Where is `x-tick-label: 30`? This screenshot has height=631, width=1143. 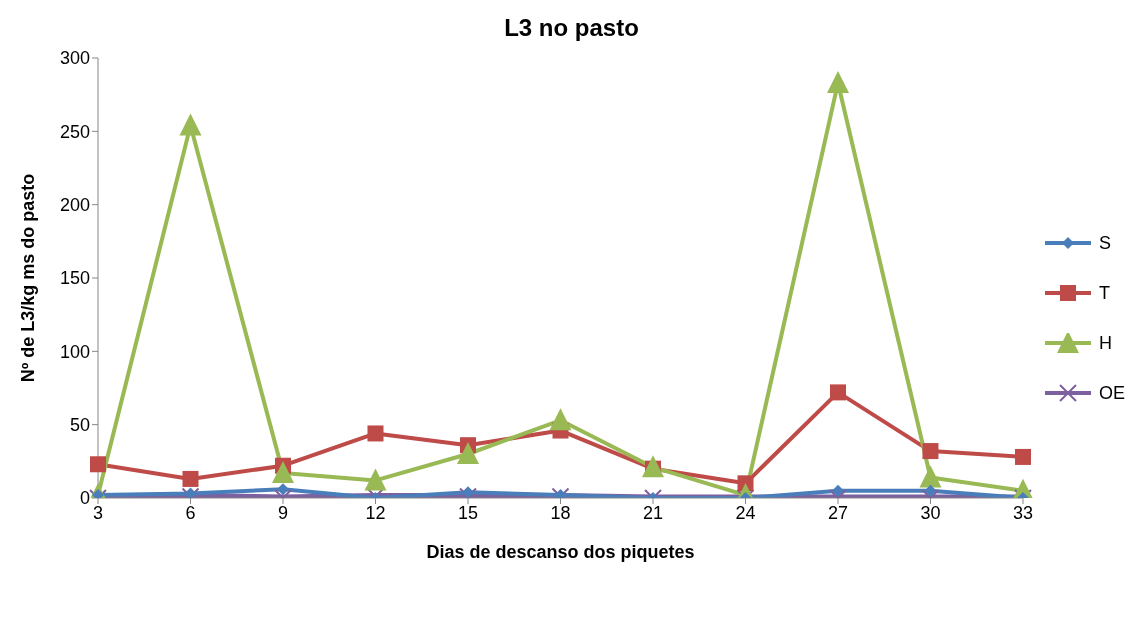 x-tick-label: 30 is located at coordinates (930, 512).